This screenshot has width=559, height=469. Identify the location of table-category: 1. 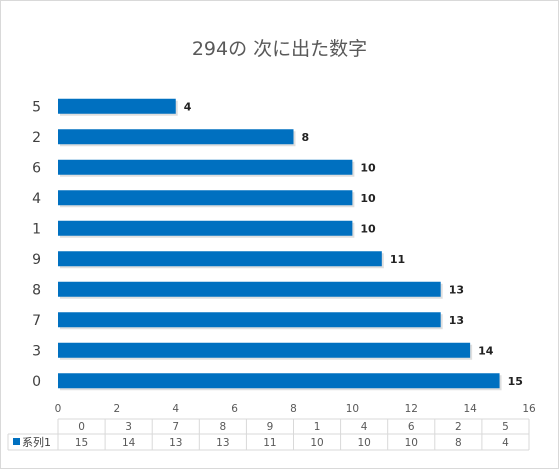
(317, 427).